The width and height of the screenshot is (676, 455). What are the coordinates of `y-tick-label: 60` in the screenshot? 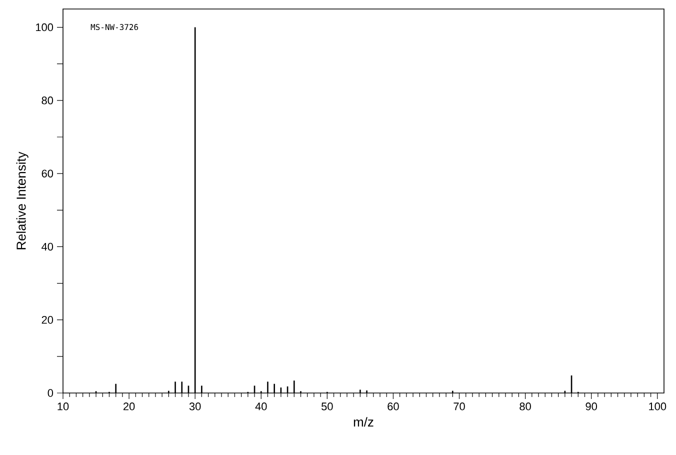 It's located at (48, 174).